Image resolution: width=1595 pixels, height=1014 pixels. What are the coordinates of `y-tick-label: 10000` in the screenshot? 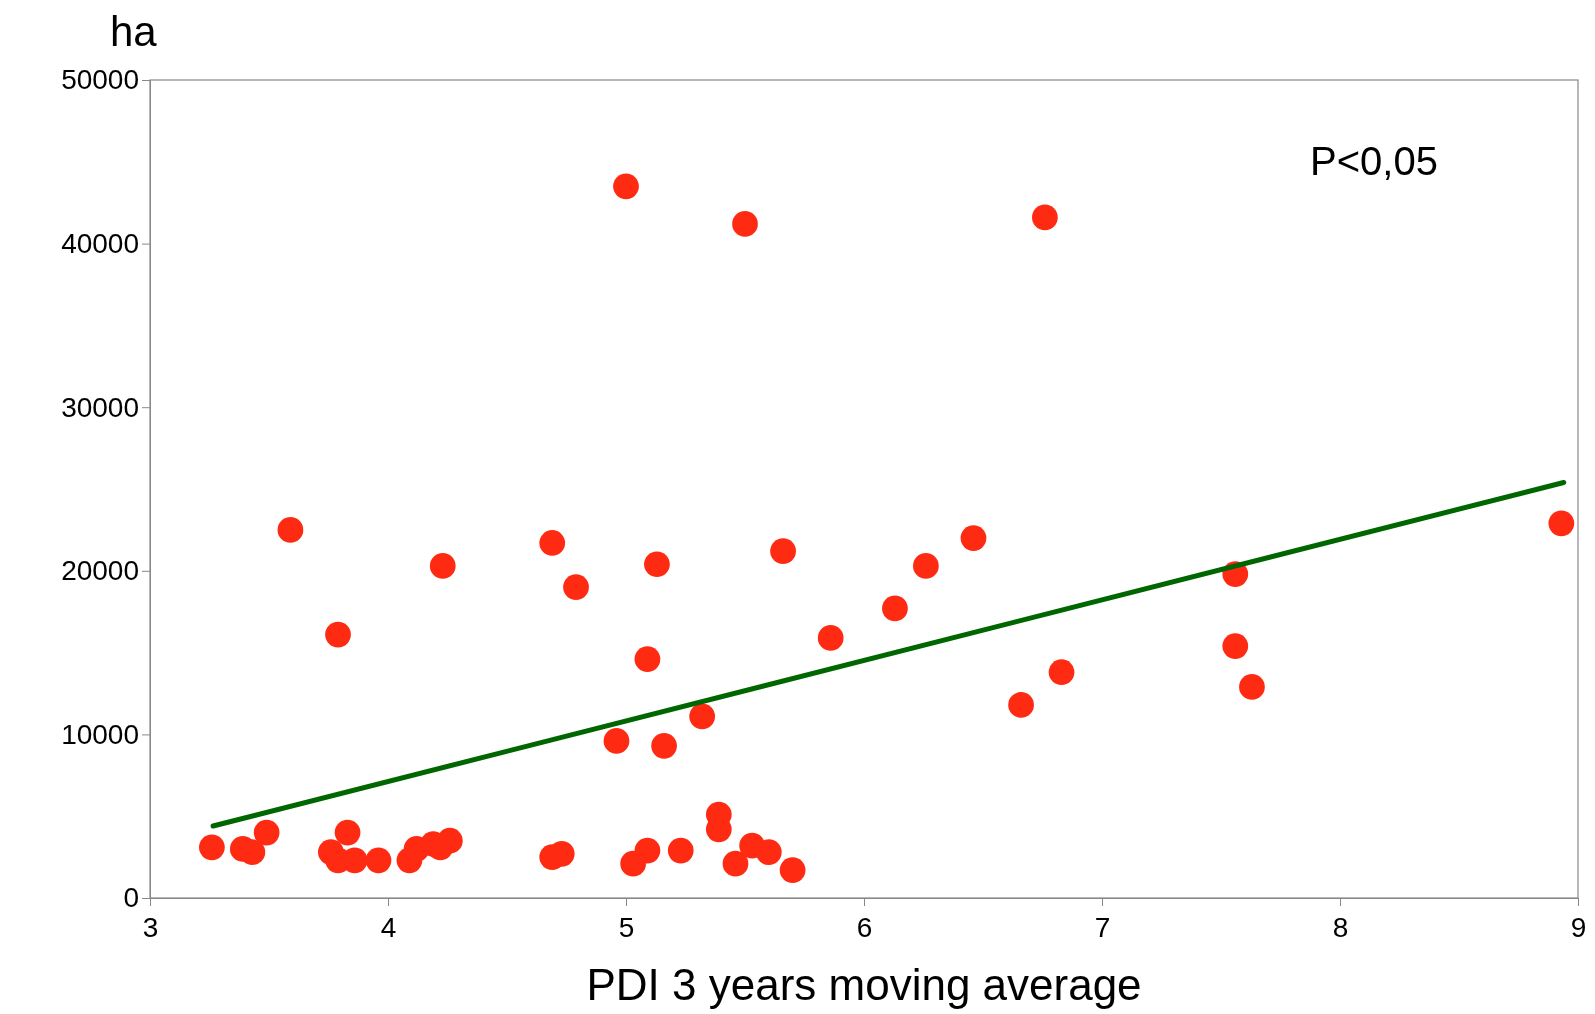 It's located at (100, 734).